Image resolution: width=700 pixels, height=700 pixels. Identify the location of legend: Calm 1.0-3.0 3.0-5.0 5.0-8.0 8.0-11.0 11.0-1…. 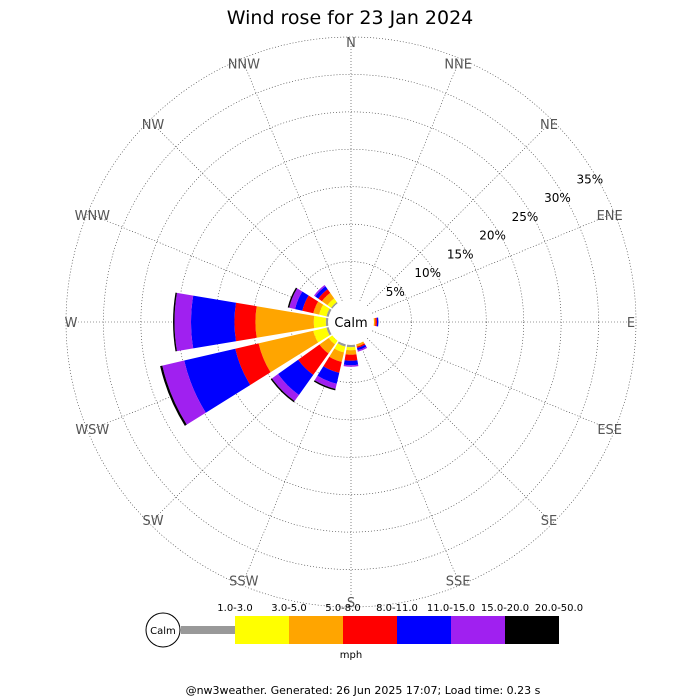
(364, 632).